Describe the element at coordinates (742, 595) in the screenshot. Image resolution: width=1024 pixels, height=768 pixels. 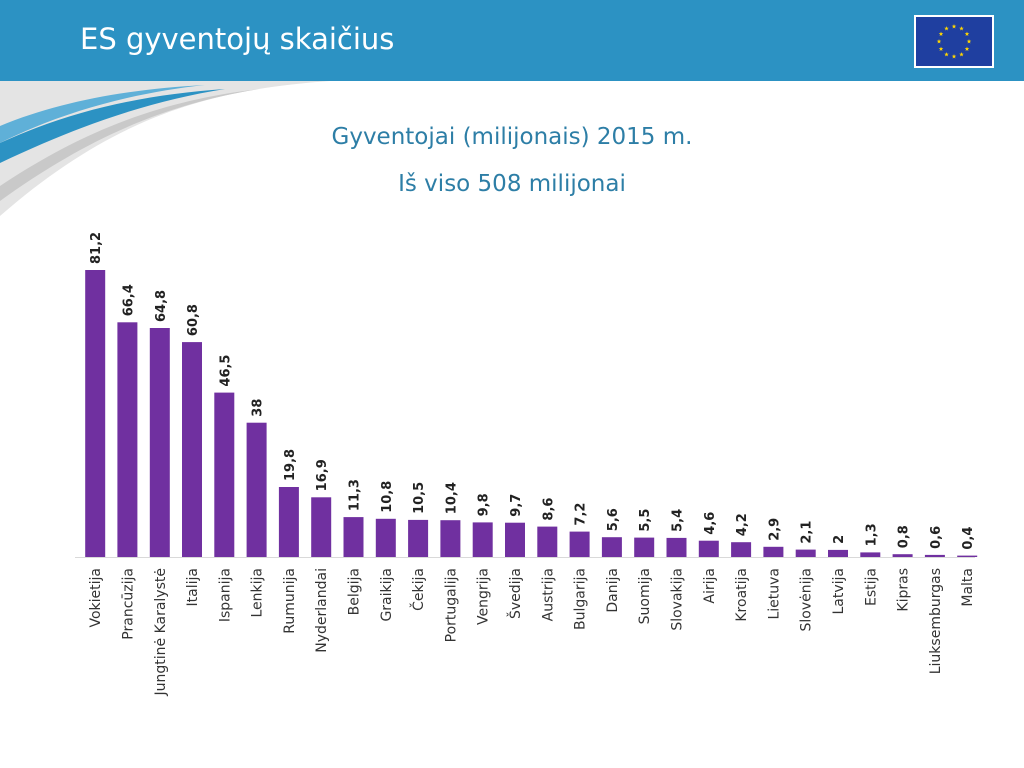
I see `category-label: Kroatija` at that location.